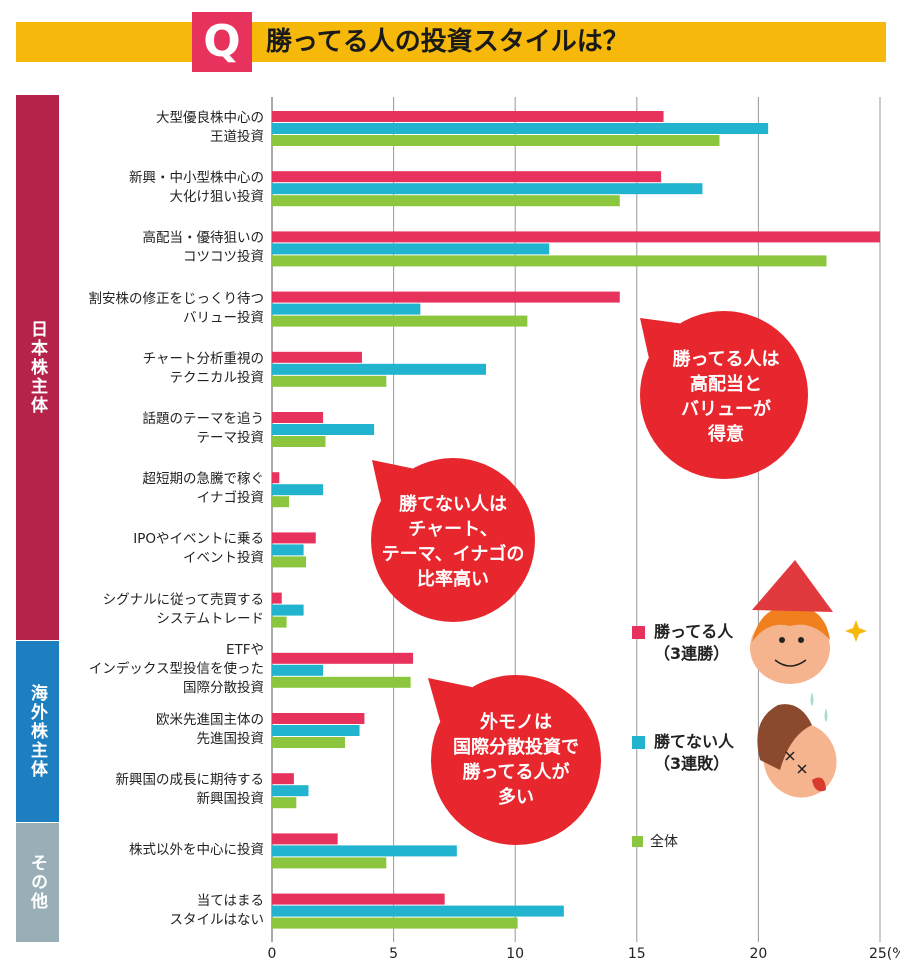 This screenshot has height=976, width=900. What do you see at coordinates (217, 910) in the screenshot?
I see `category-label: 当てはまる スタイルはない` at bounding box center [217, 910].